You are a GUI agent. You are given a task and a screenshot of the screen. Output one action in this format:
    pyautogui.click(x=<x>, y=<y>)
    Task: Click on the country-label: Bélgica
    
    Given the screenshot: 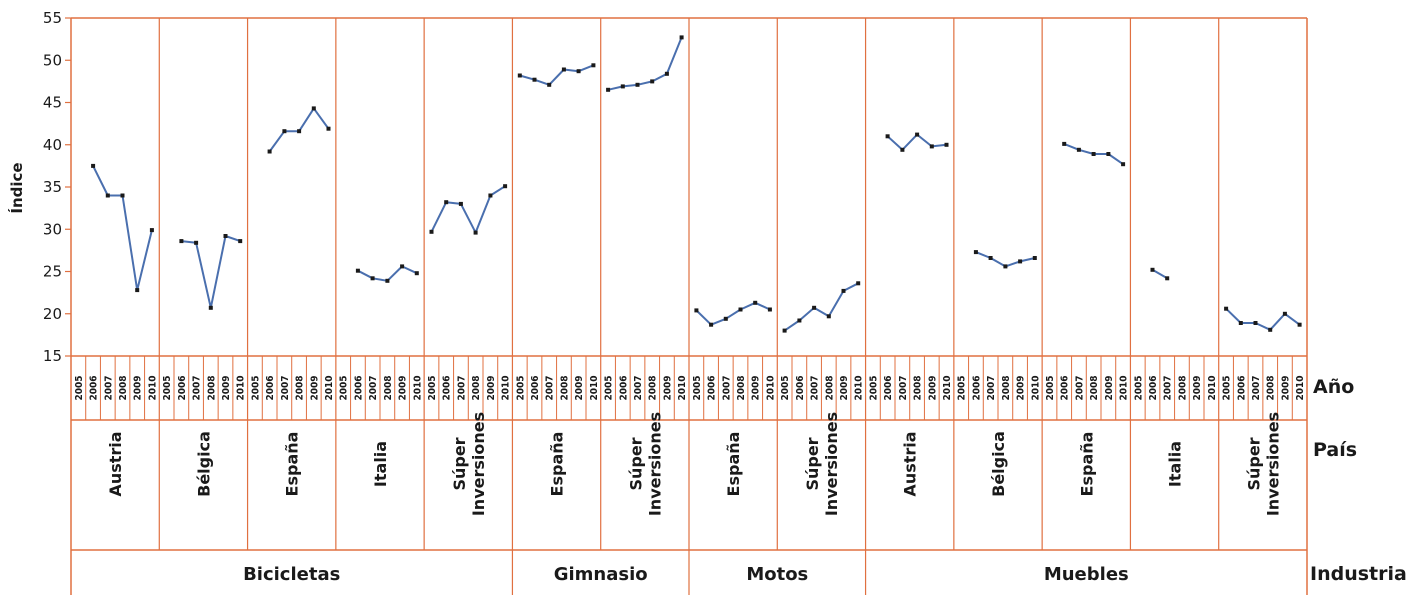 What is the action you would take?
    pyautogui.click(x=203, y=464)
    